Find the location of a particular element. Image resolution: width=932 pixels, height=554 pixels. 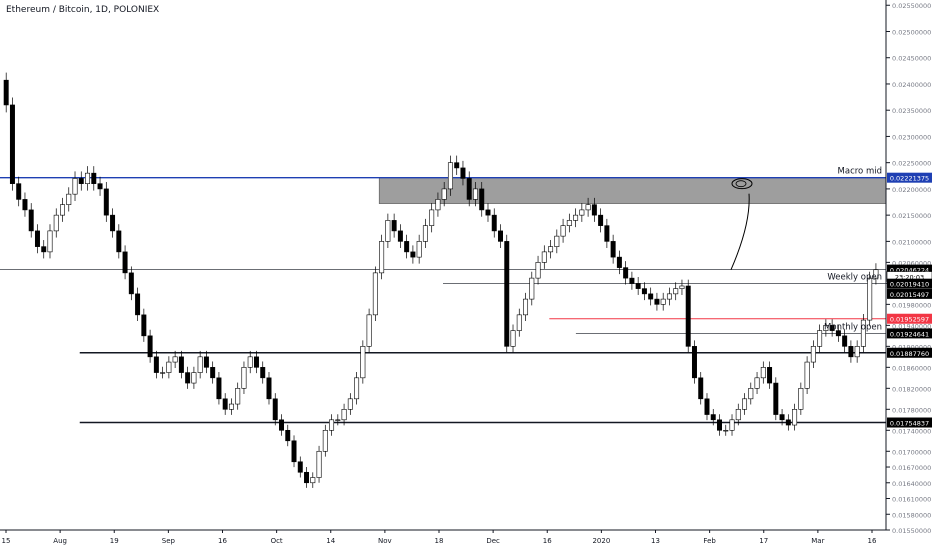

y-tick-label: 0.01980000 is located at coordinates (911, 305).